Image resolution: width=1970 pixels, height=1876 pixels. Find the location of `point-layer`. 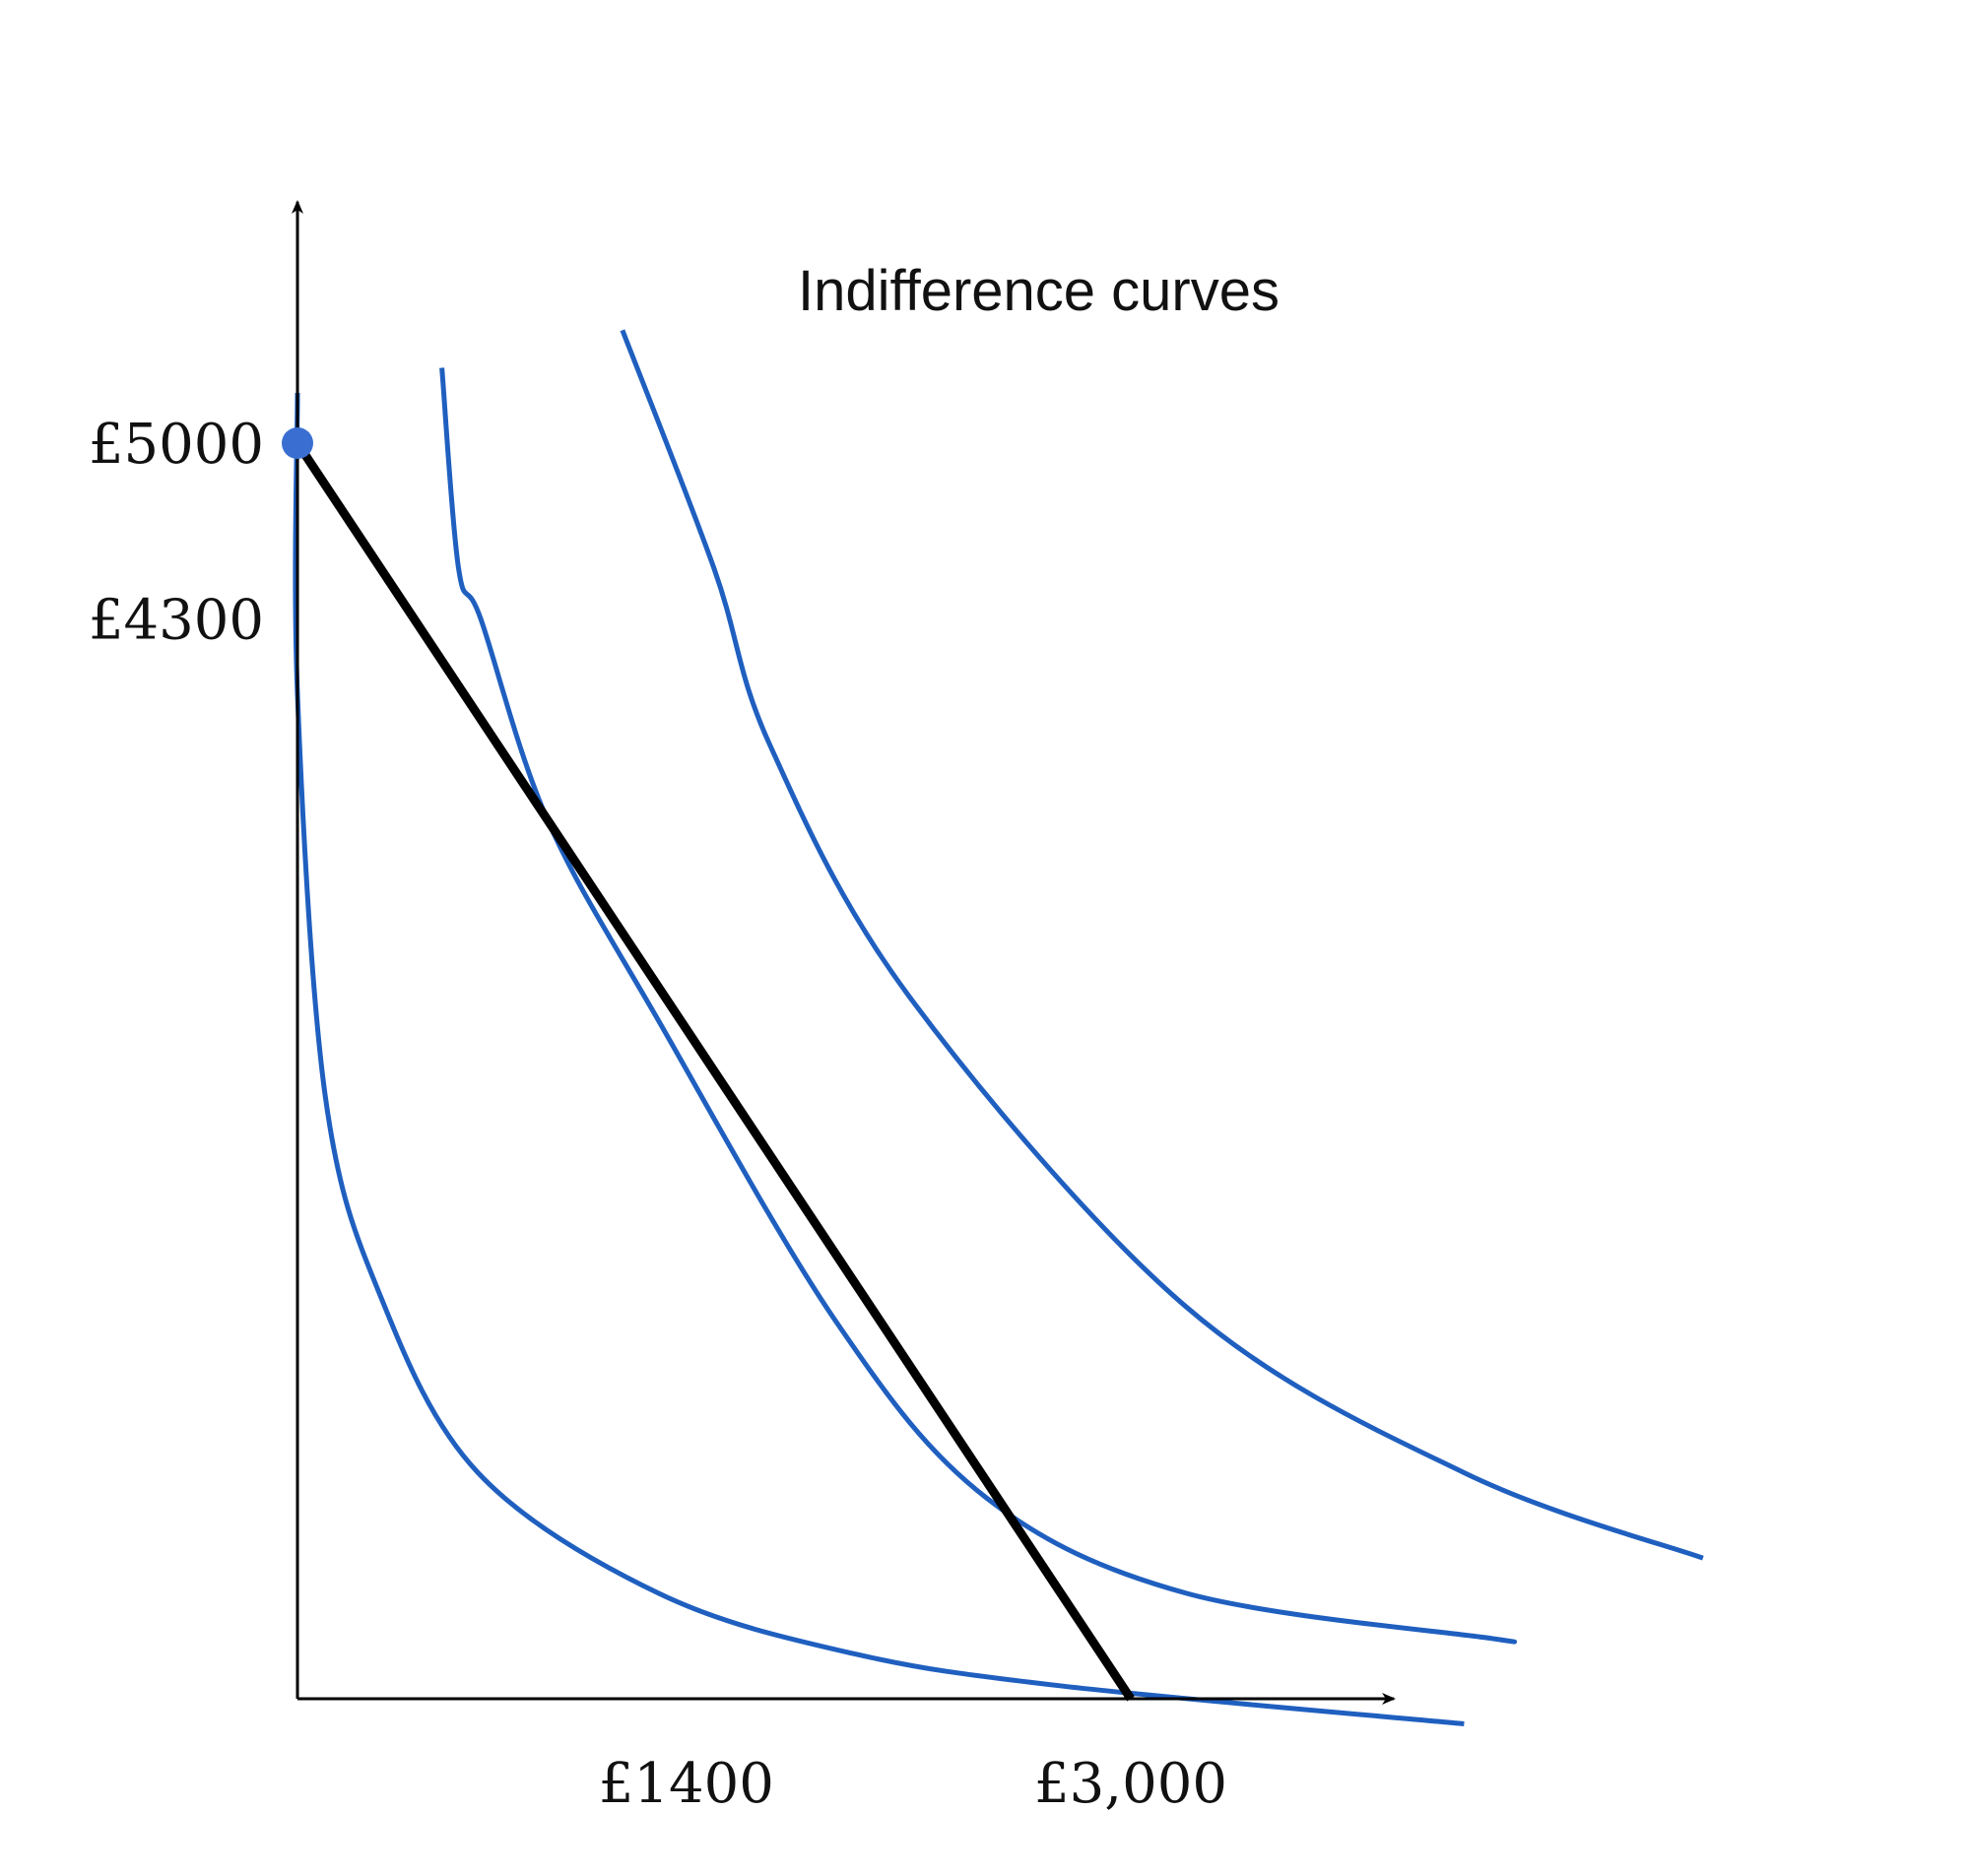

point-layer is located at coordinates (297, 443).